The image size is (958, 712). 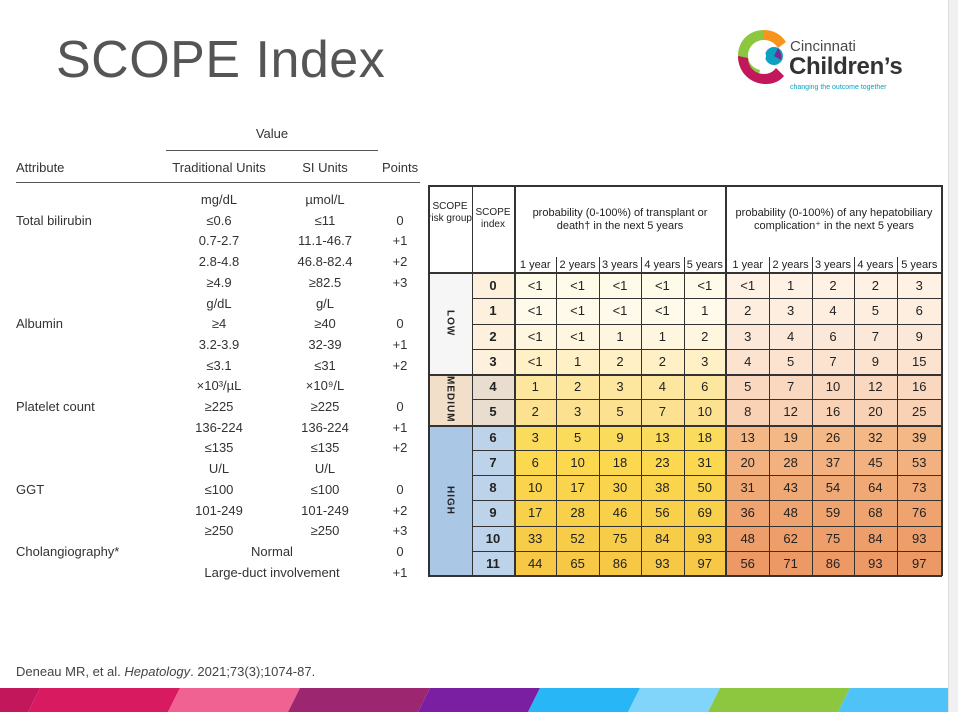 I want to click on traditional-value: ≤135, so click(x=219, y=448).